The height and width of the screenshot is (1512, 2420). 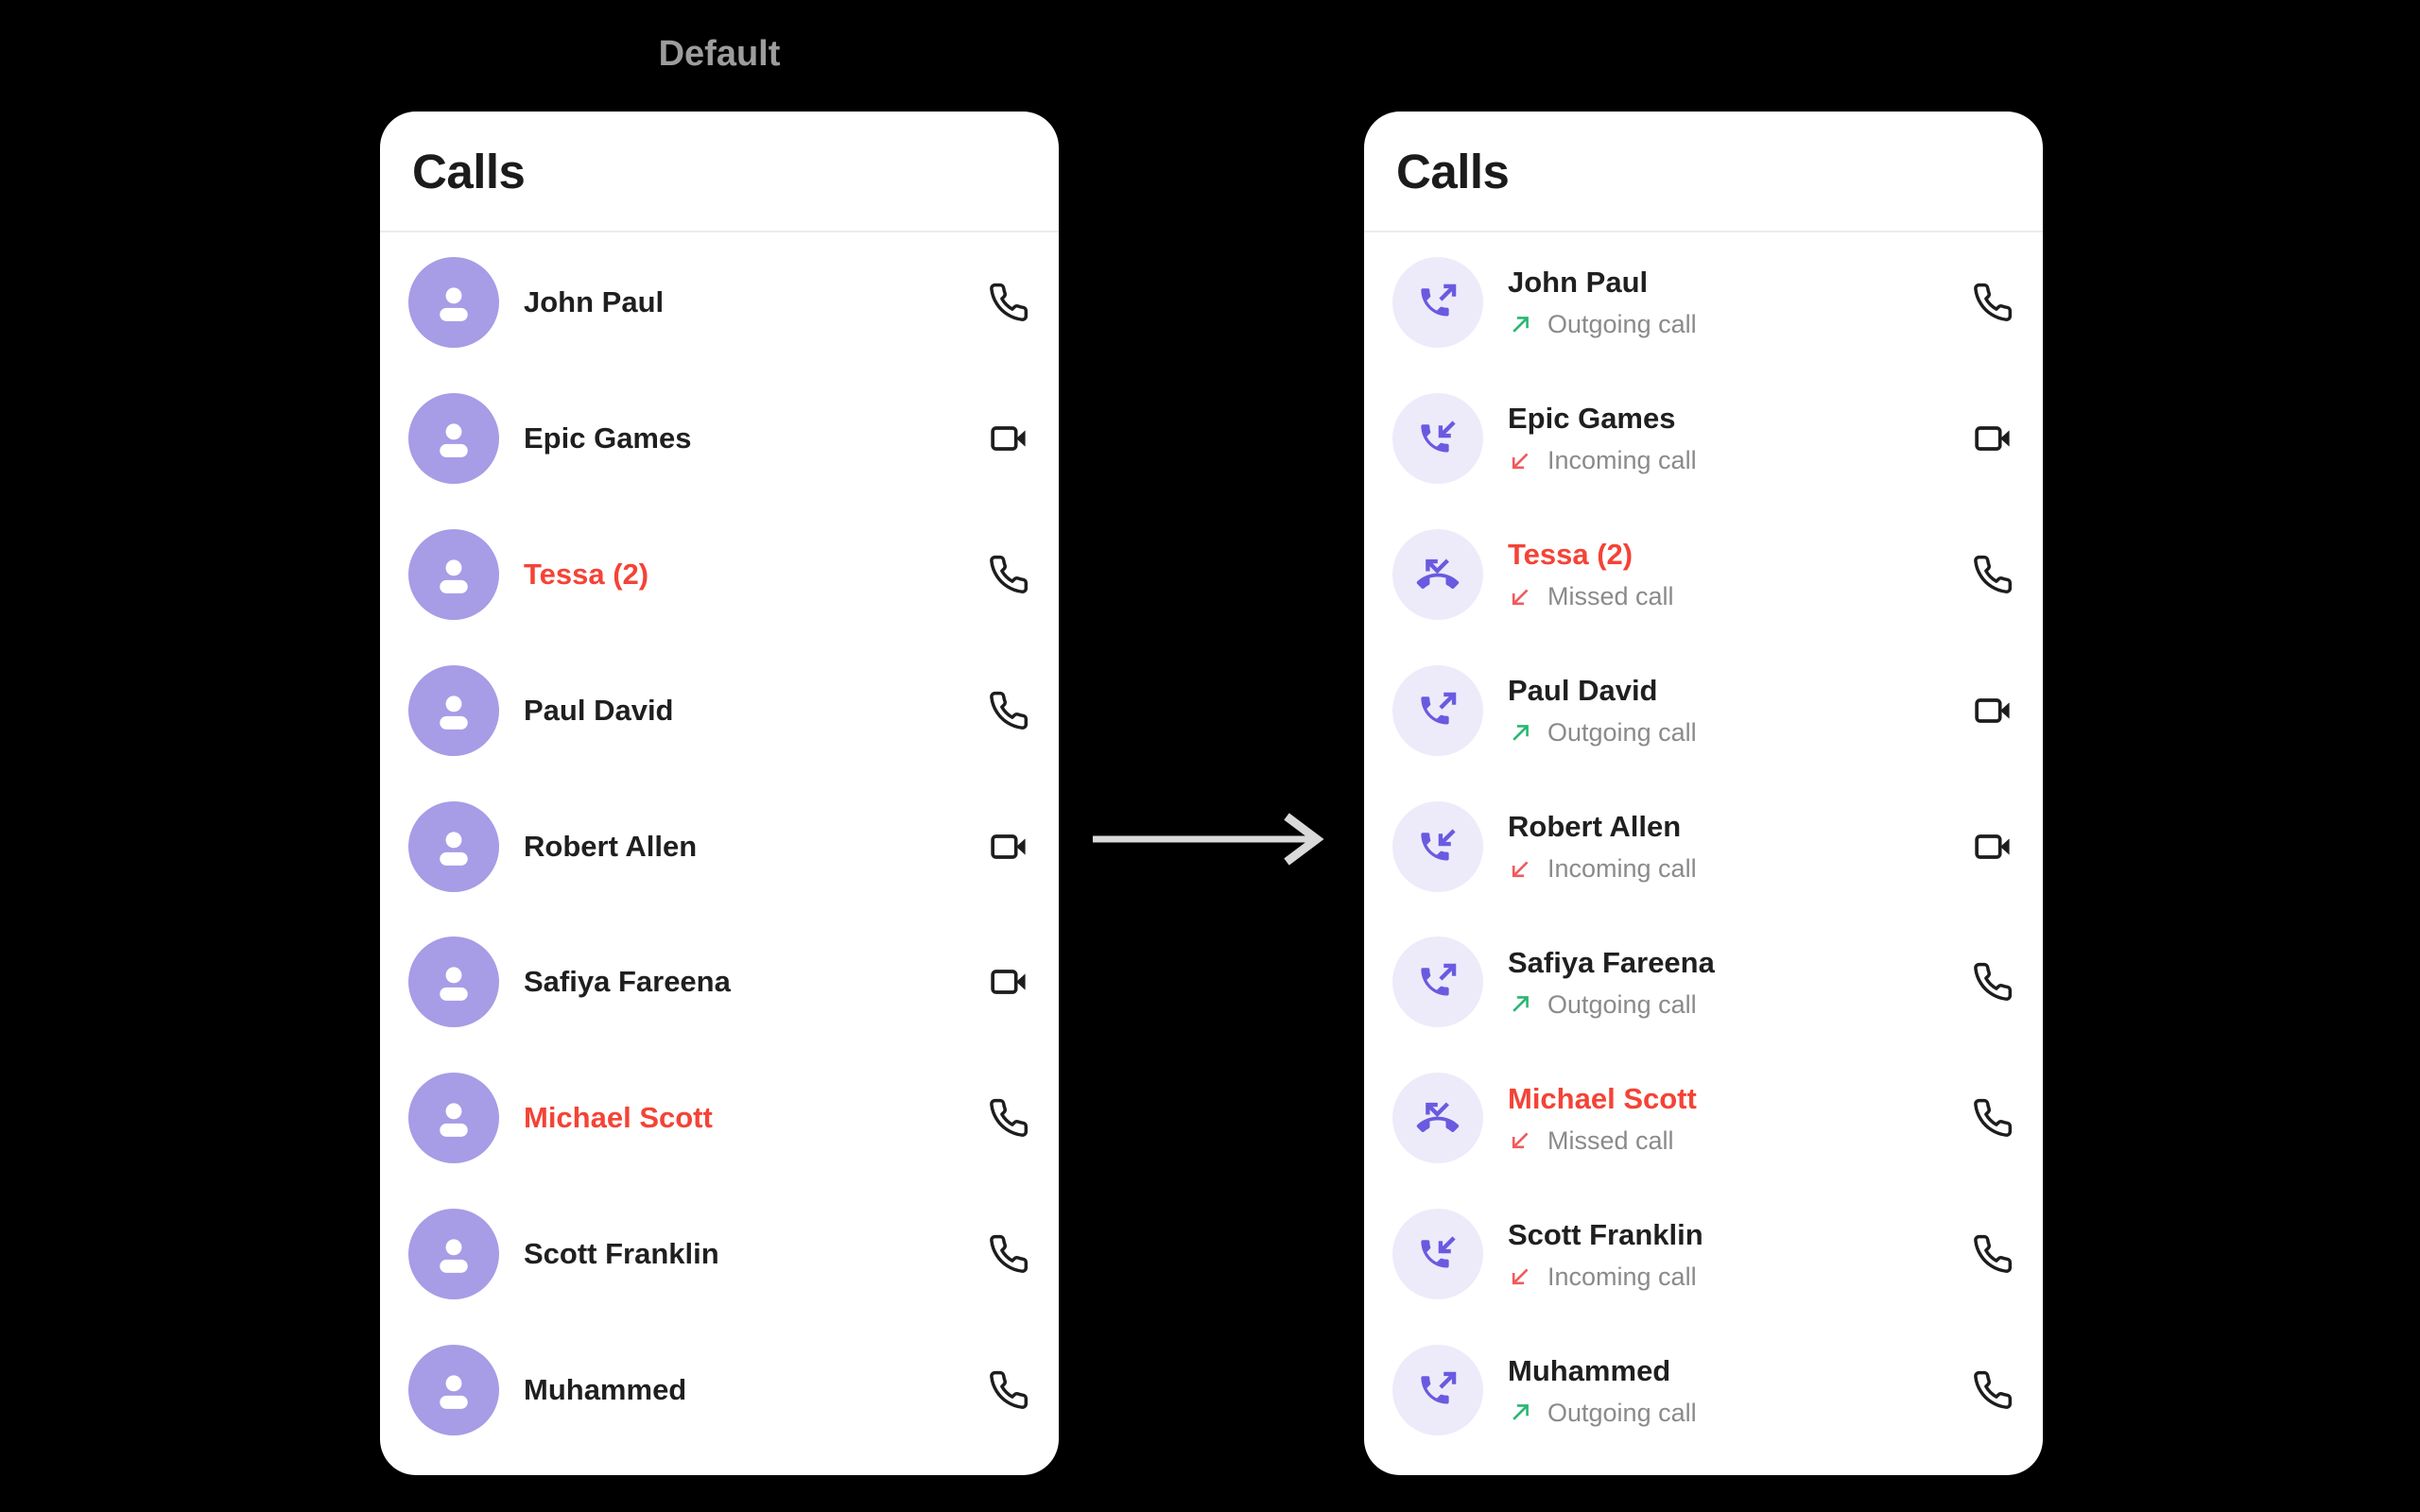 What do you see at coordinates (1703, 1118) in the screenshot?
I see `call-list-item: Michael Scott Missed call` at bounding box center [1703, 1118].